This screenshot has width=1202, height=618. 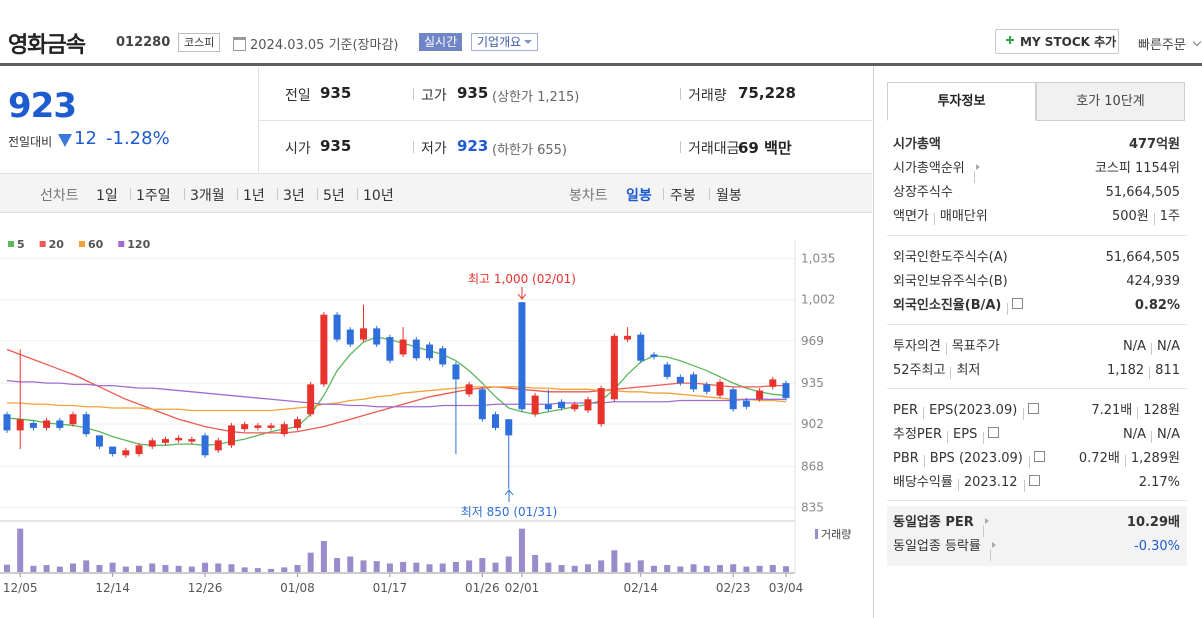 What do you see at coordinates (639, 196) in the screenshot?
I see `period-button: 일봉` at bounding box center [639, 196].